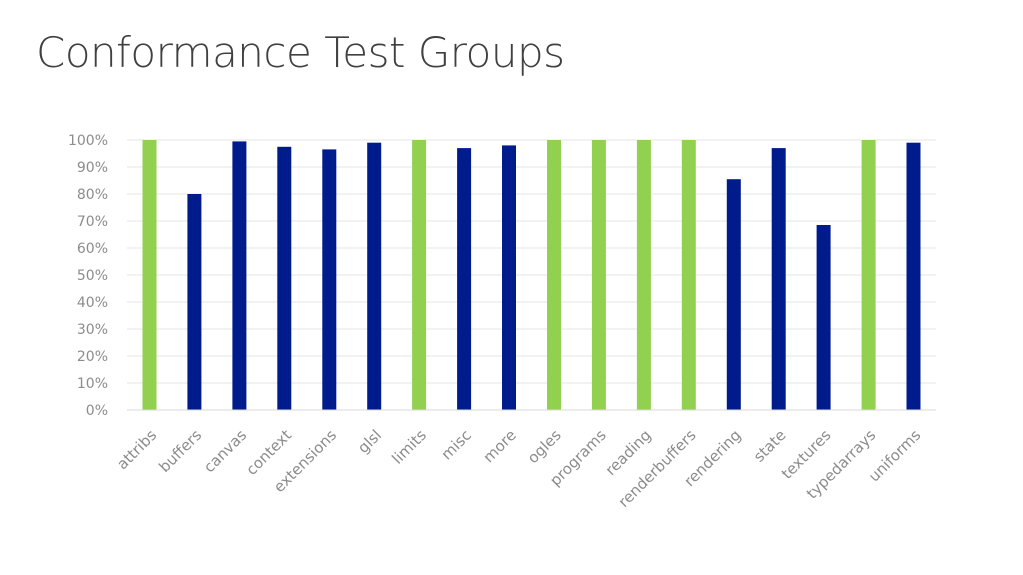  I want to click on x-tick-label-glsl: glsl, so click(369, 441).